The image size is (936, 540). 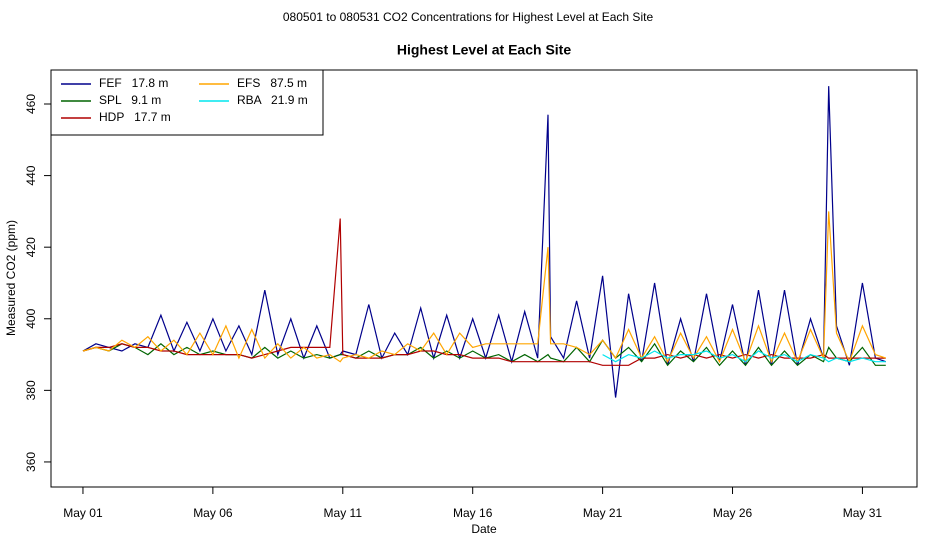 I want to click on legend-label: SPL 9.1 m, so click(x=130, y=100).